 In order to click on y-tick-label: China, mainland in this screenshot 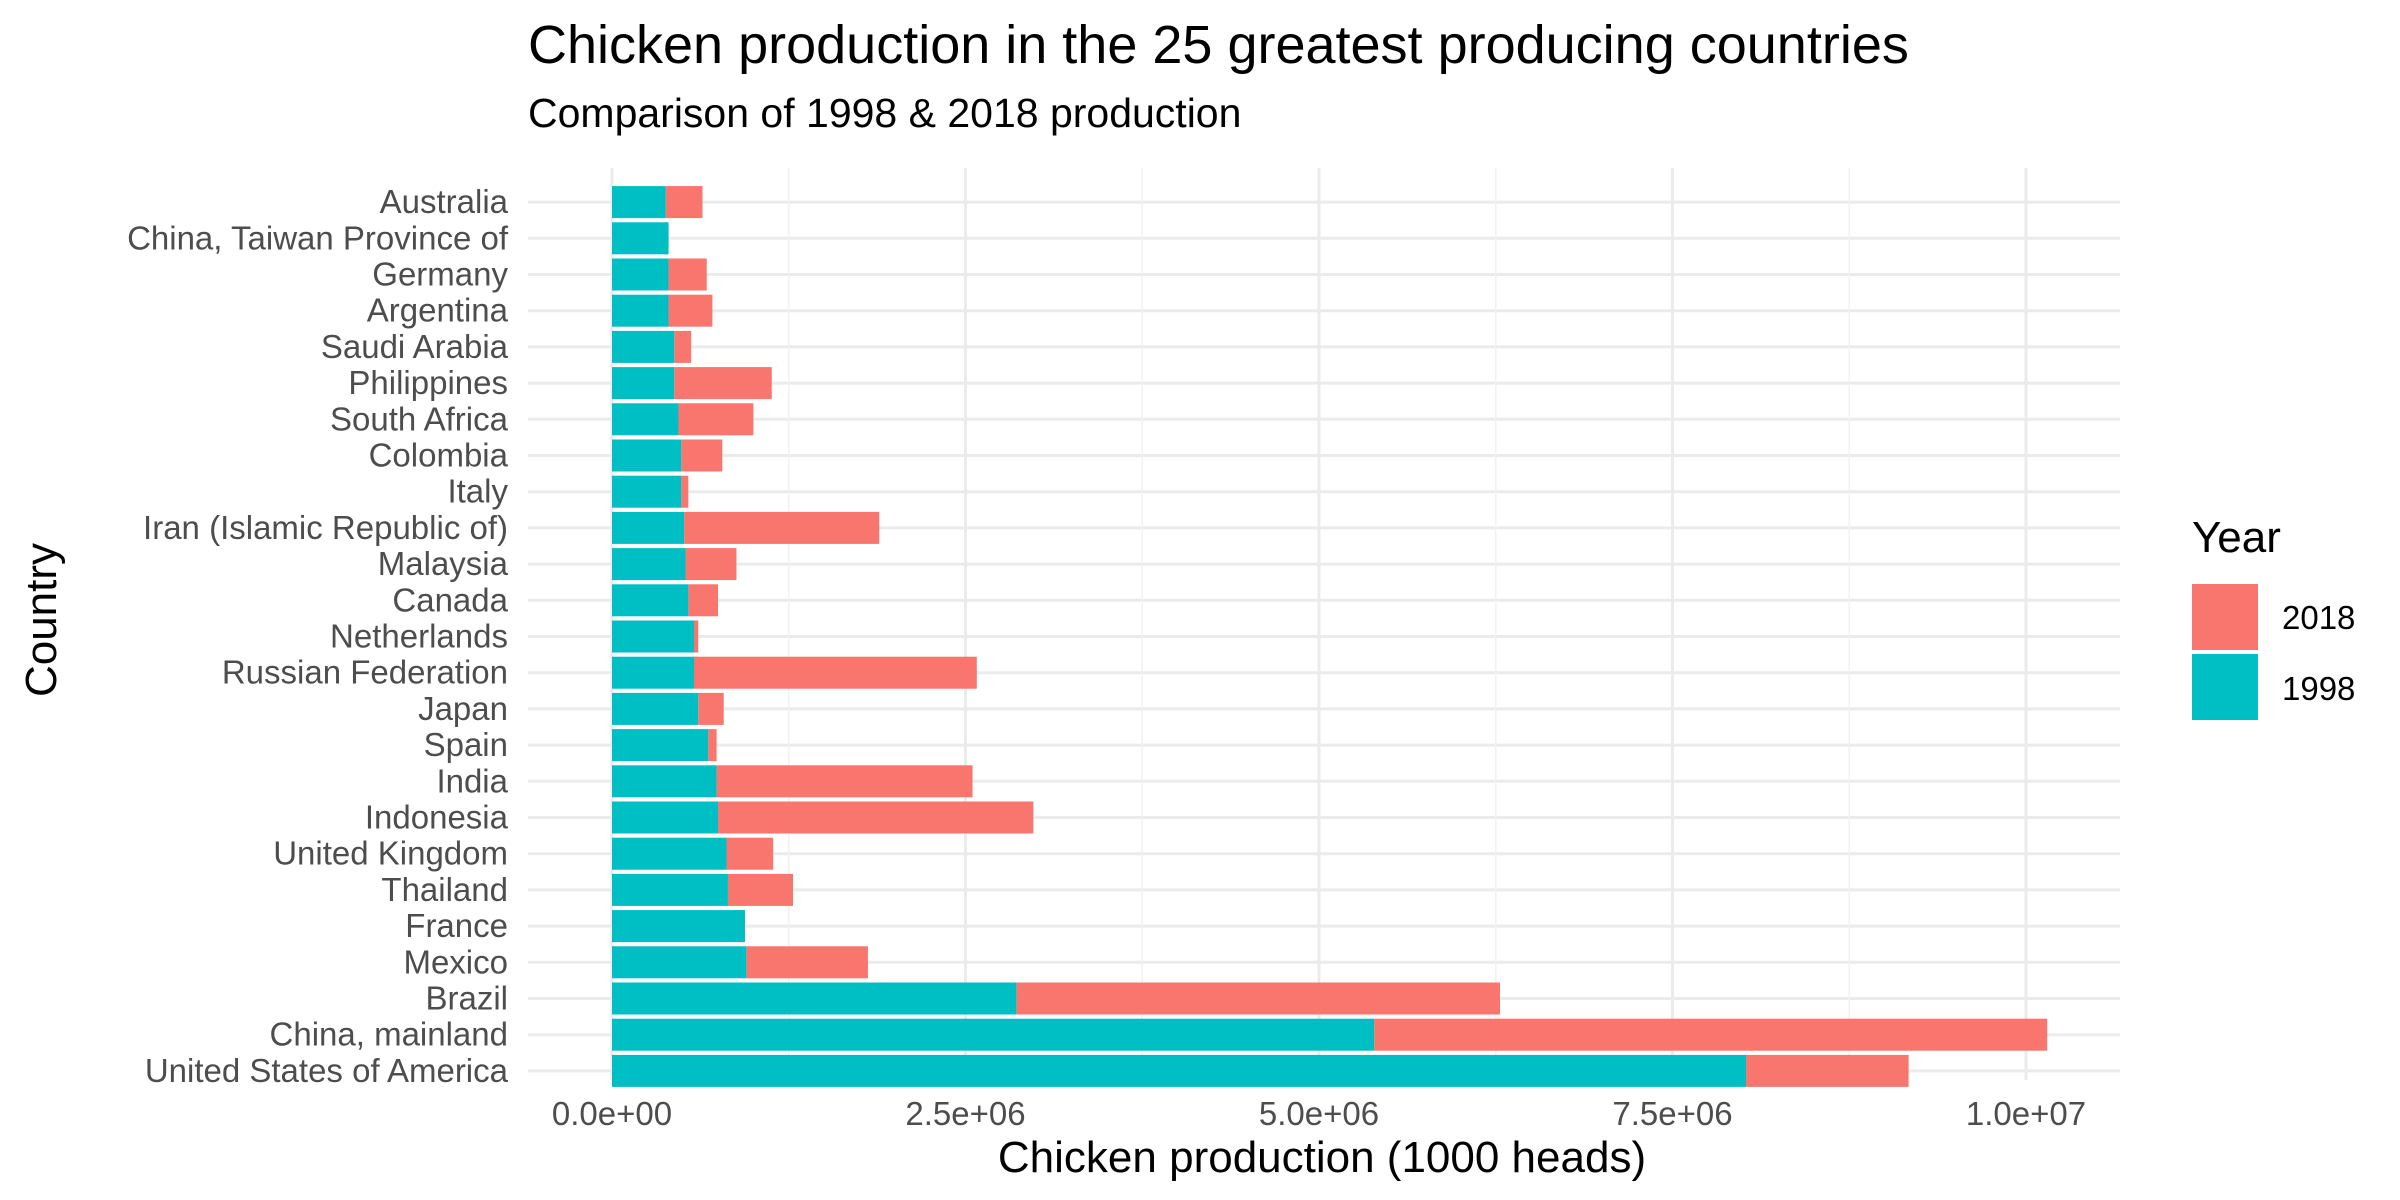, I will do `click(389, 1034)`.